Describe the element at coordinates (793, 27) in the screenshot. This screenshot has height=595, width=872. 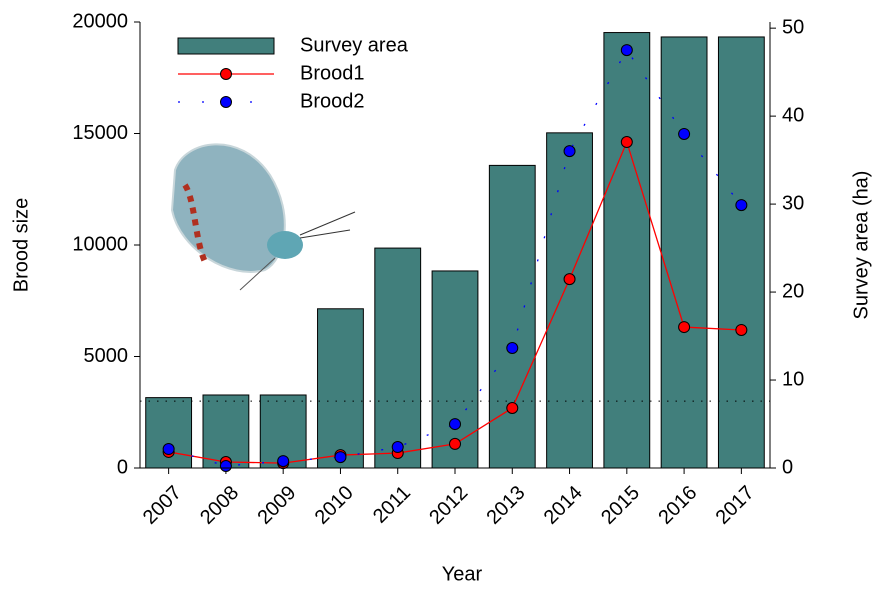
I see `y2-tick-label: 50` at that location.